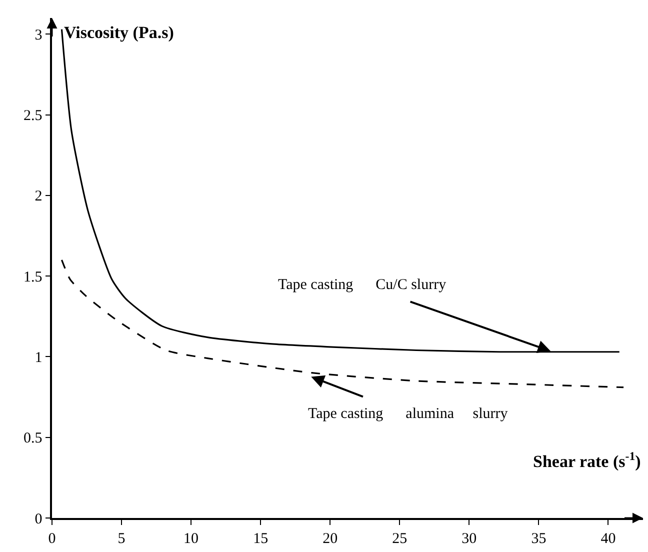 This screenshot has width=648, height=552. I want to click on x-tick-label: 10, so click(191, 538).